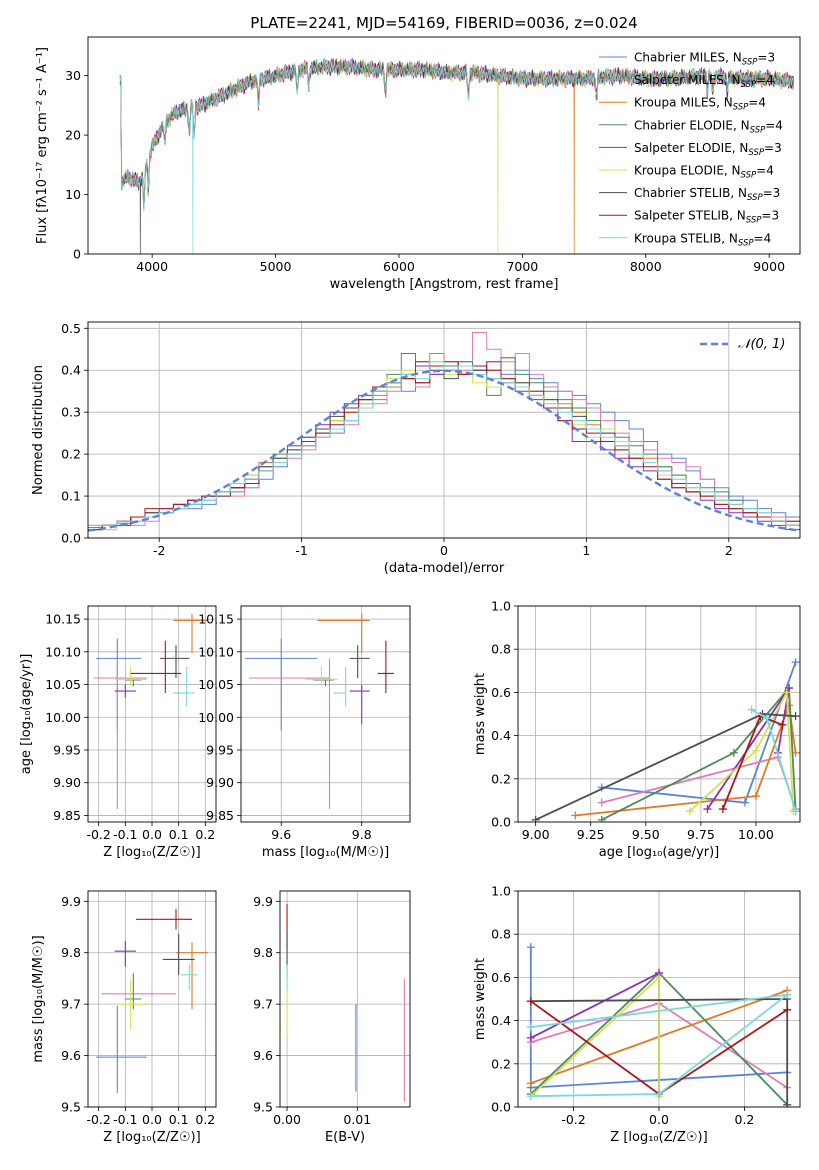 The width and height of the screenshot is (819, 1170). I want to click on legend-label: Salpeter STELIB, NSSP=3, so click(706, 217).